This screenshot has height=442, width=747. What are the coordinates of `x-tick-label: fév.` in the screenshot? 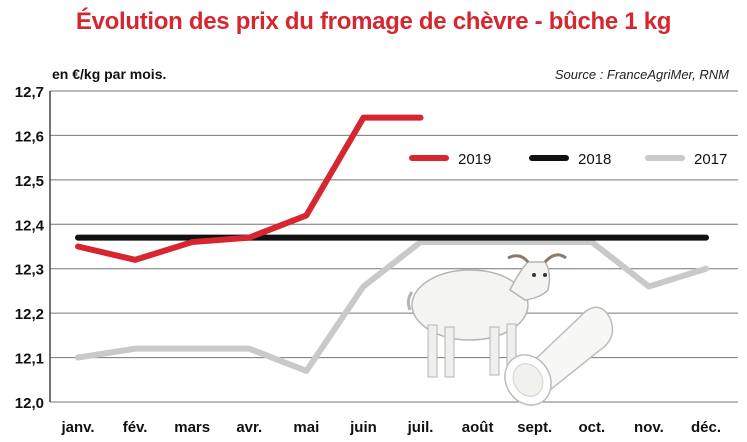 It's located at (135, 427).